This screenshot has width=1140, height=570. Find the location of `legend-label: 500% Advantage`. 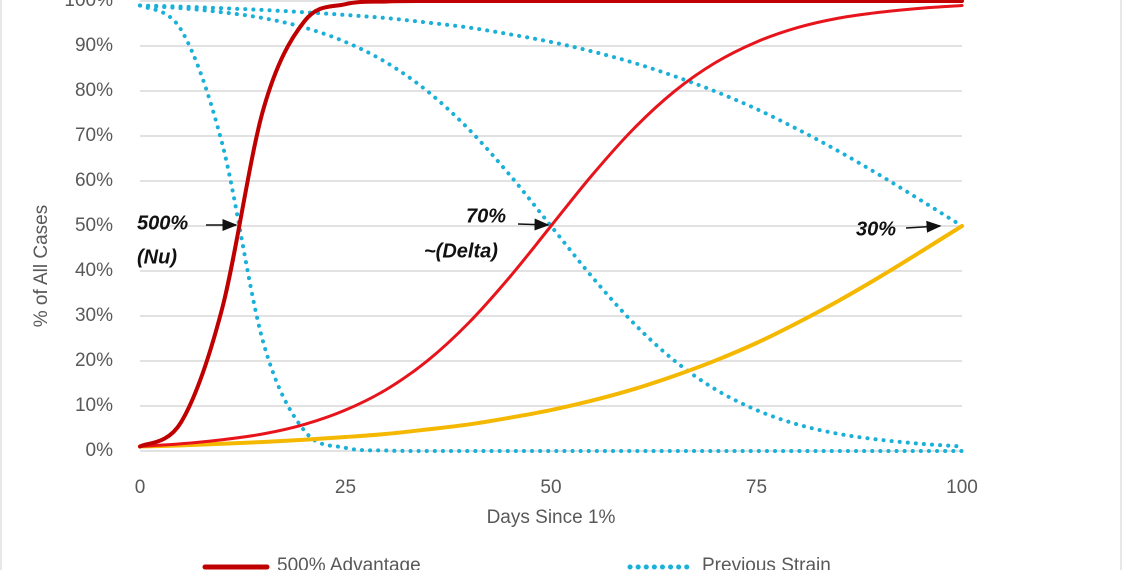

legend-label: 500% Advantage is located at coordinates (349, 562).